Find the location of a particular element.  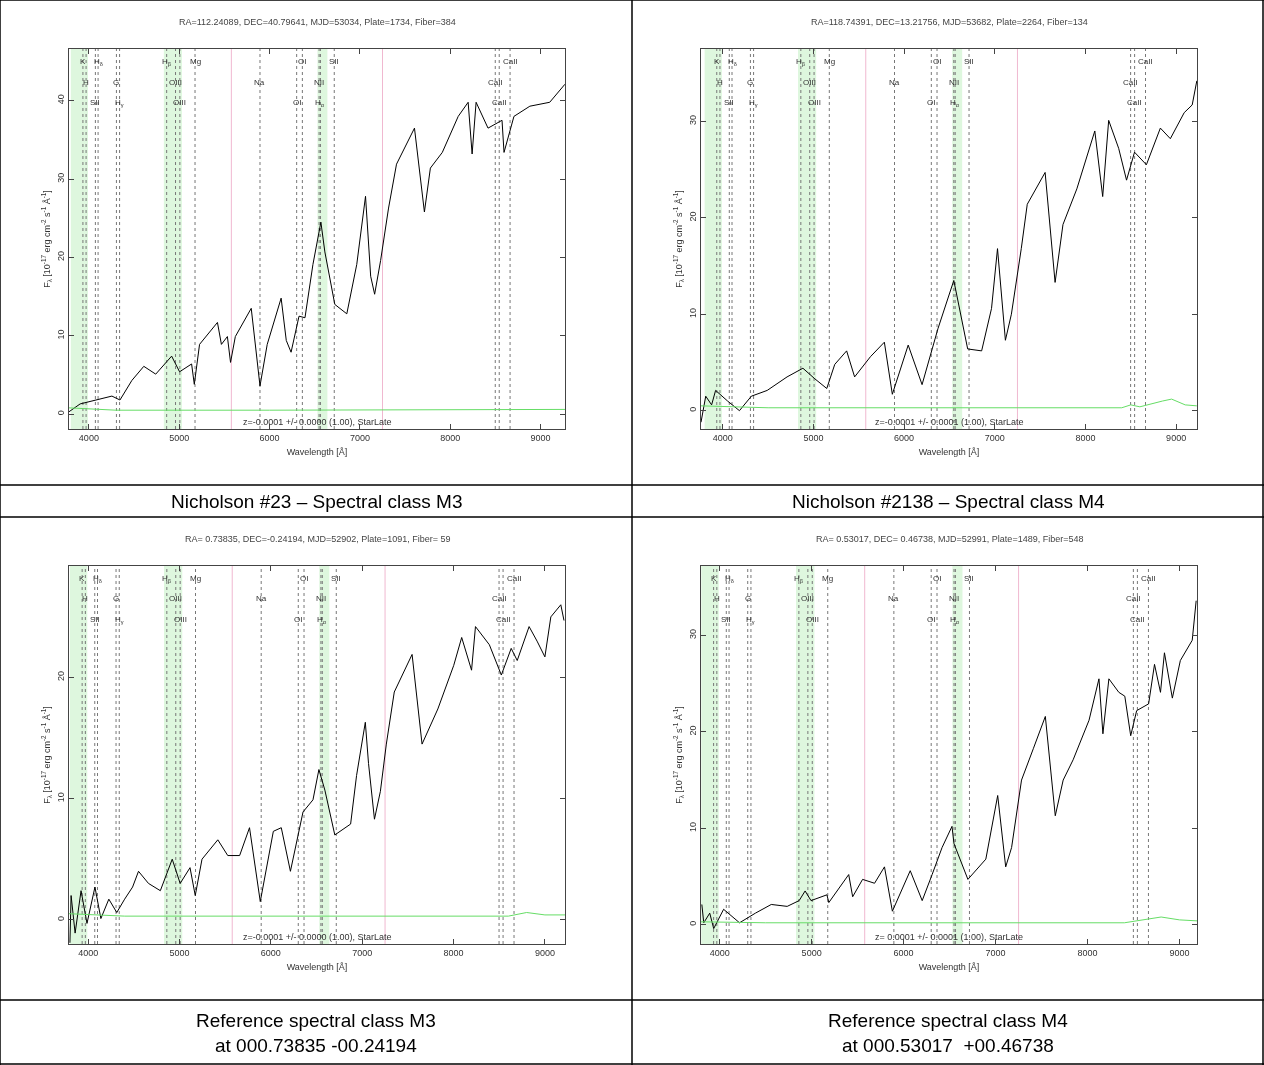

text: Nicholson #23 – Spectral class M3 is located at coordinates (317, 501).